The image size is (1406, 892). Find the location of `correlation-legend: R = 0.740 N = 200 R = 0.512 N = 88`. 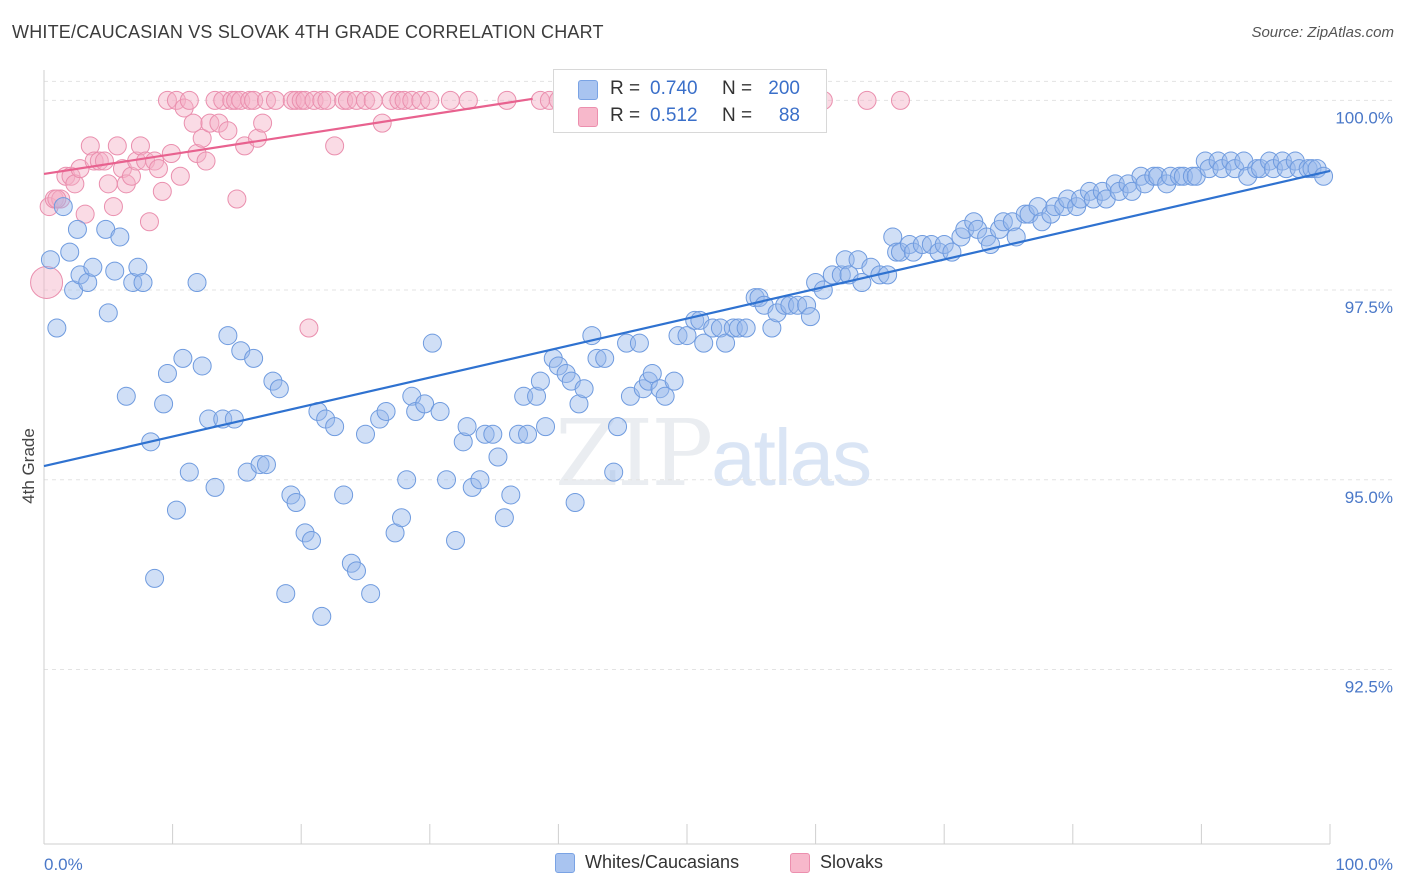

correlation-legend: R = 0.740 N = 200 R = 0.512 N = 88 is located at coordinates (690, 101).